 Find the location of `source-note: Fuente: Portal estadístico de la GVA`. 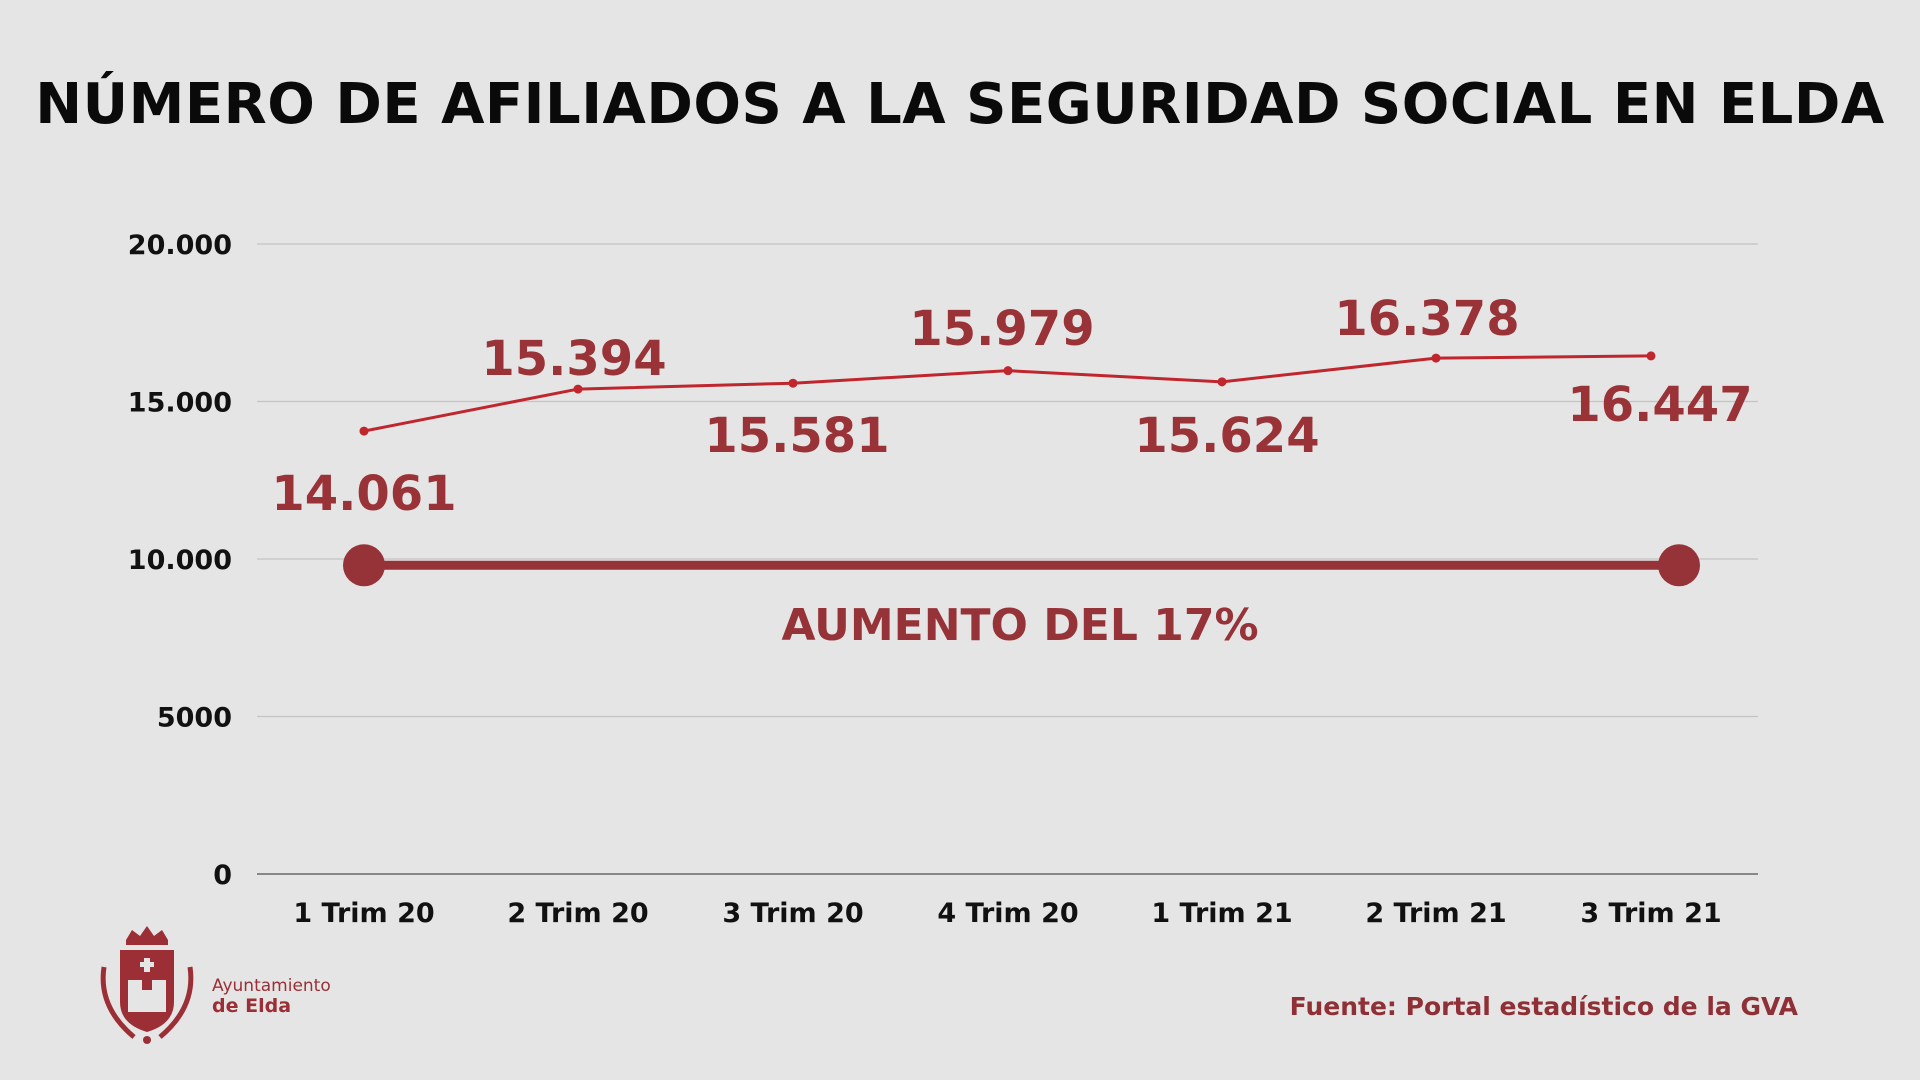

source-note: Fuente: Portal estadístico de la GVA is located at coordinates (1543, 1006).